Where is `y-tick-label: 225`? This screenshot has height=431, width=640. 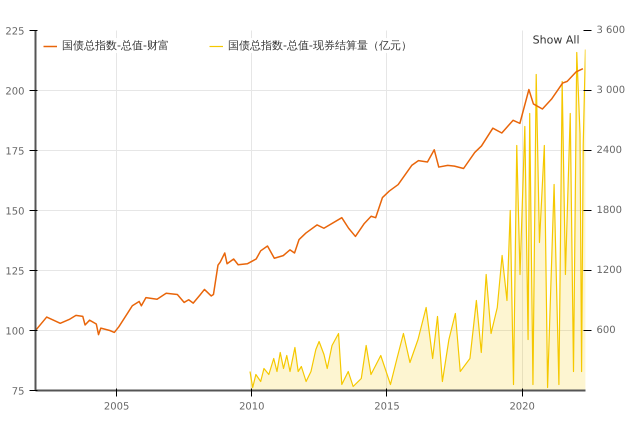 y-tick-label: 225 is located at coordinates (15, 32).